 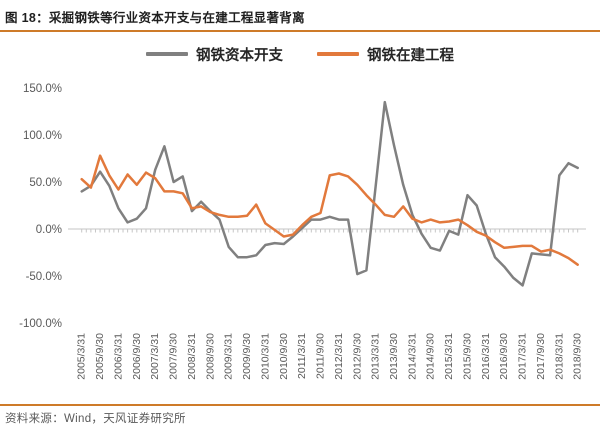 I want to click on y-tick-label: -50.0%, so click(x=44, y=277).